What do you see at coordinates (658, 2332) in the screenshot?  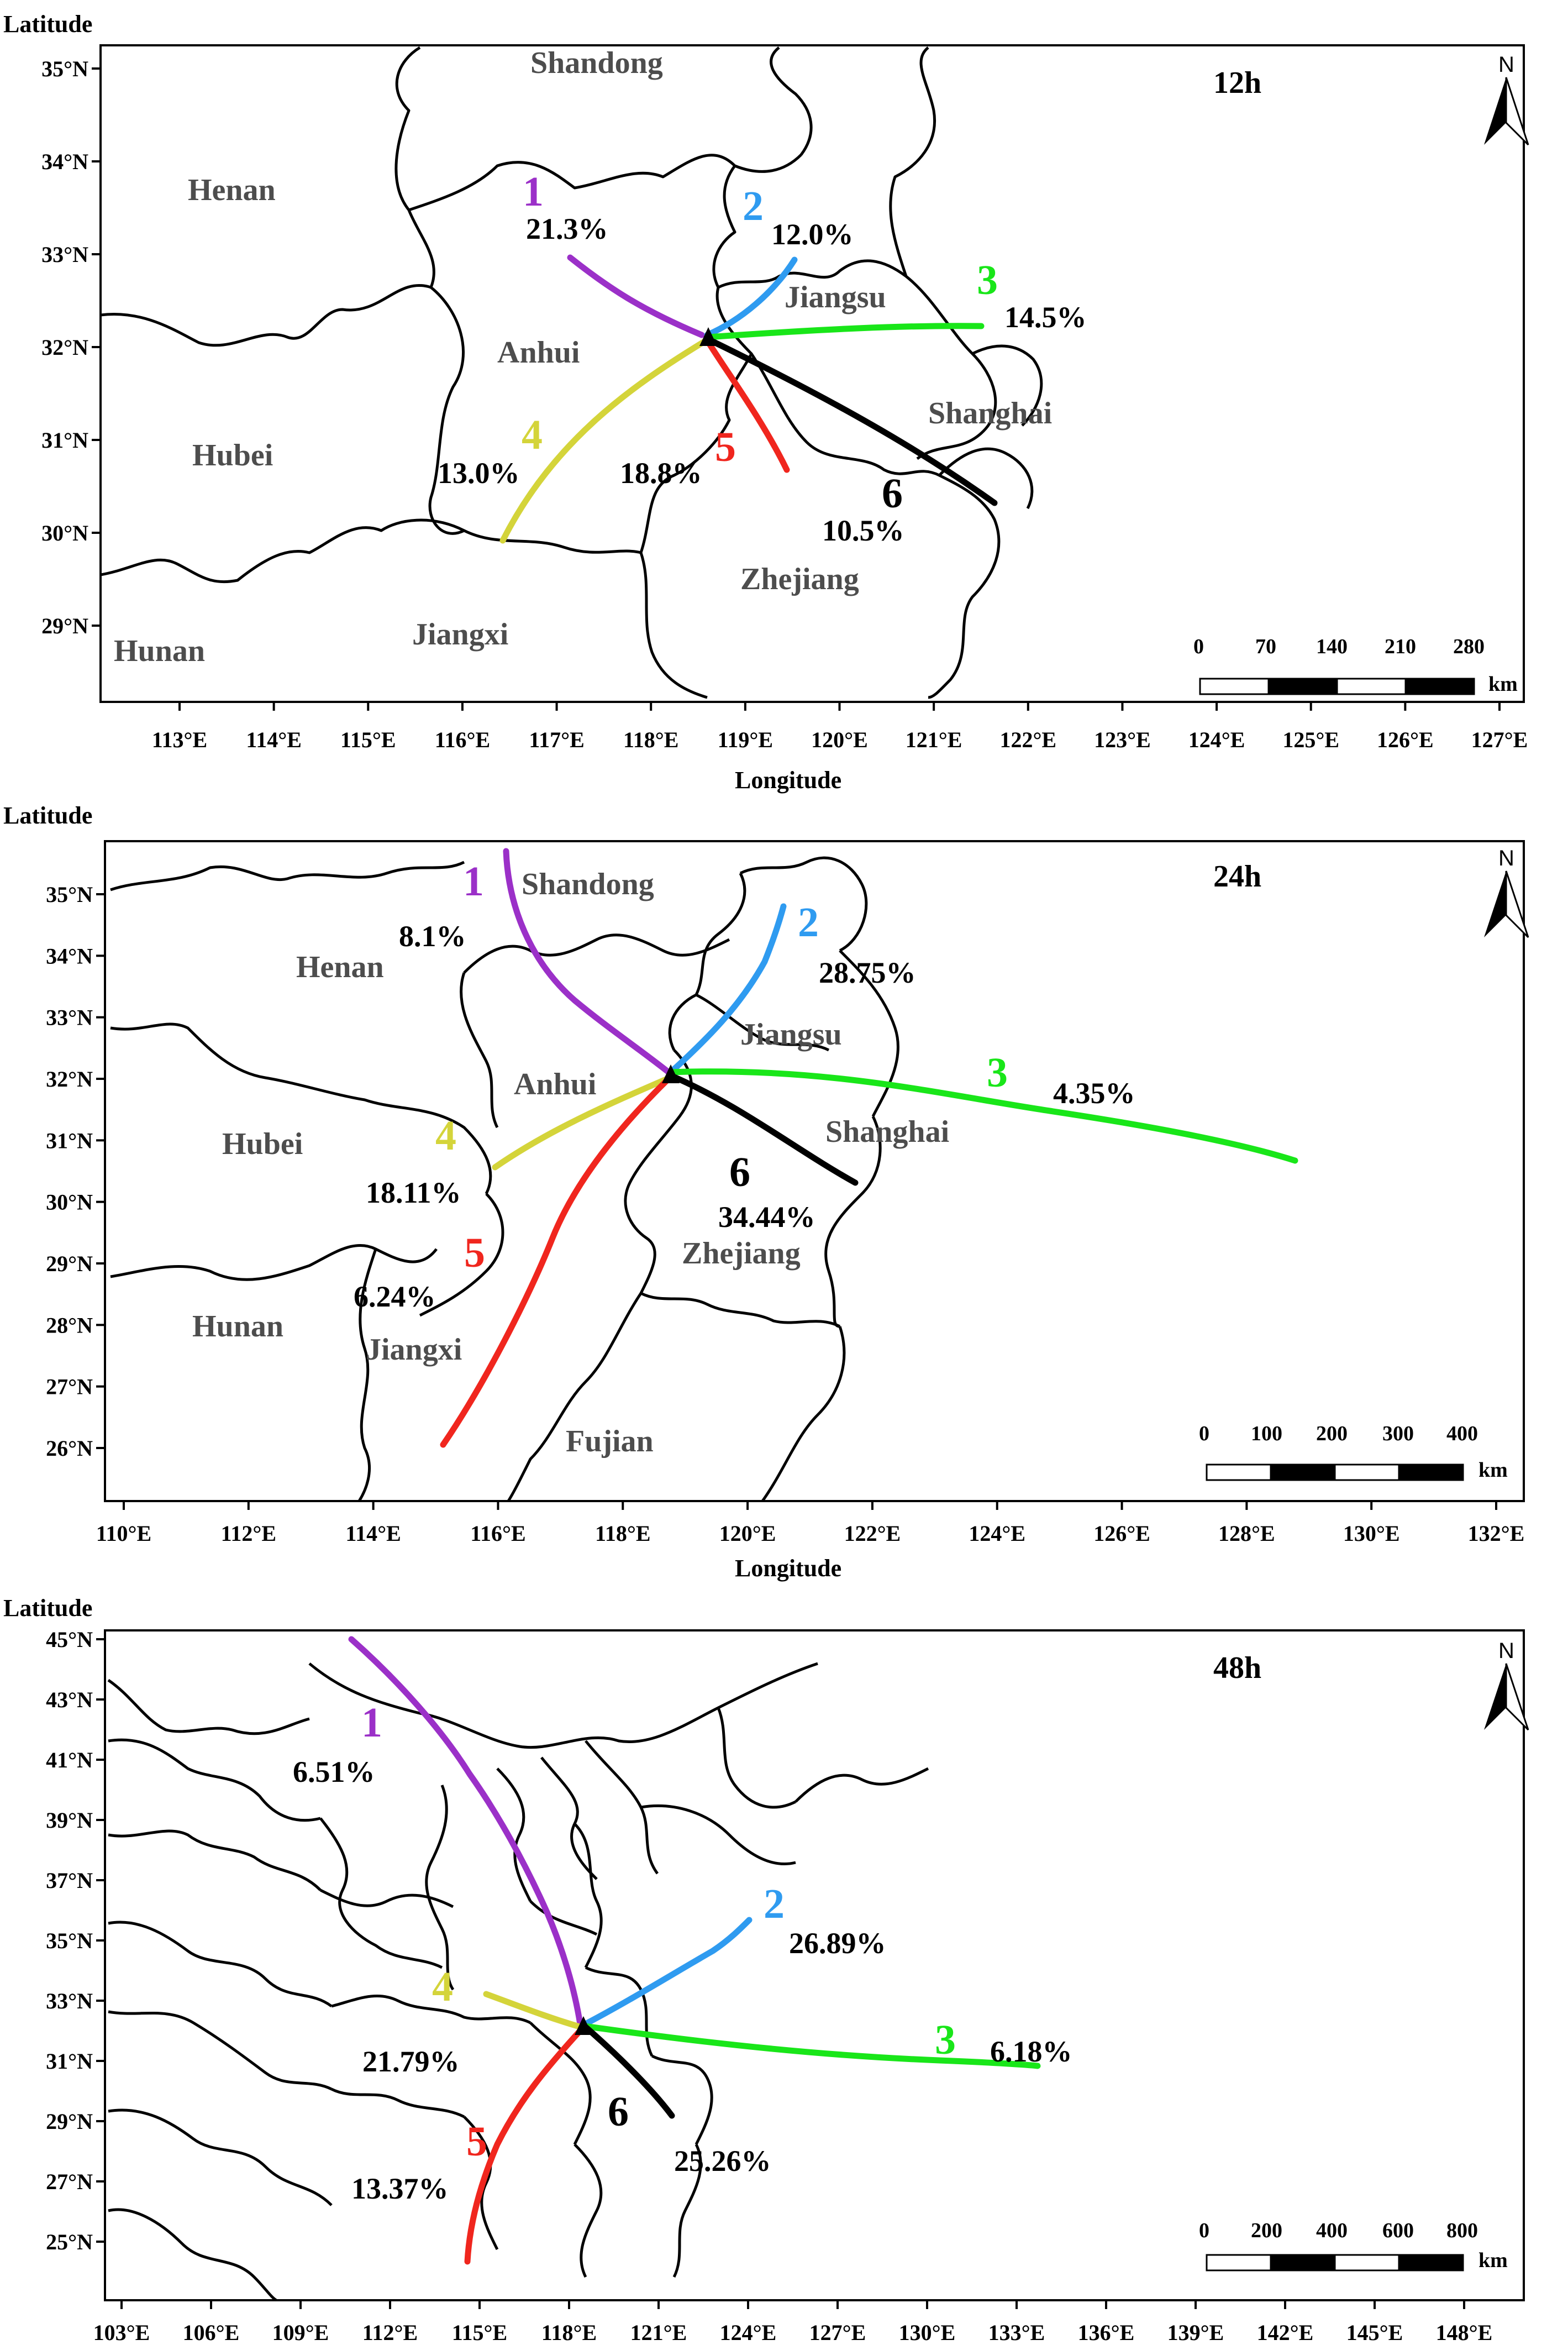 I see `x-tick-label: 121°E` at bounding box center [658, 2332].